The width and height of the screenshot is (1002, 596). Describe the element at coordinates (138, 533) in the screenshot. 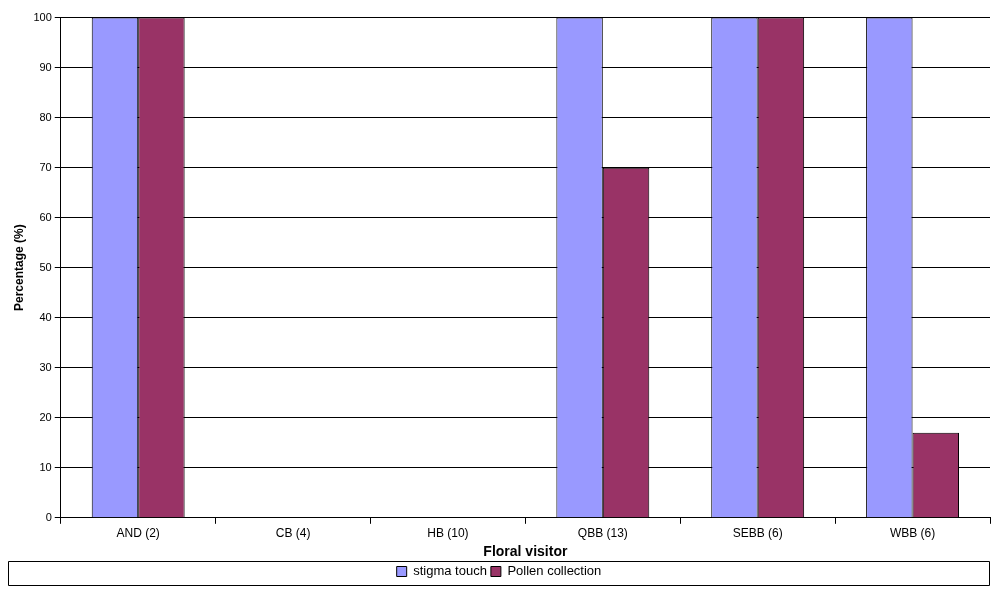

I see `x-tick-label: AND (2)` at that location.